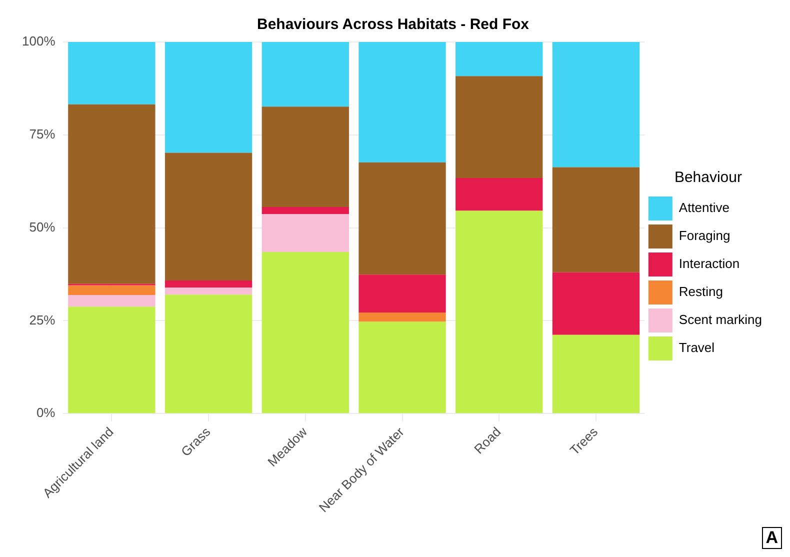 The width and height of the screenshot is (790, 557). Describe the element at coordinates (708, 177) in the screenshot. I see `legend-title: Behaviour` at that location.